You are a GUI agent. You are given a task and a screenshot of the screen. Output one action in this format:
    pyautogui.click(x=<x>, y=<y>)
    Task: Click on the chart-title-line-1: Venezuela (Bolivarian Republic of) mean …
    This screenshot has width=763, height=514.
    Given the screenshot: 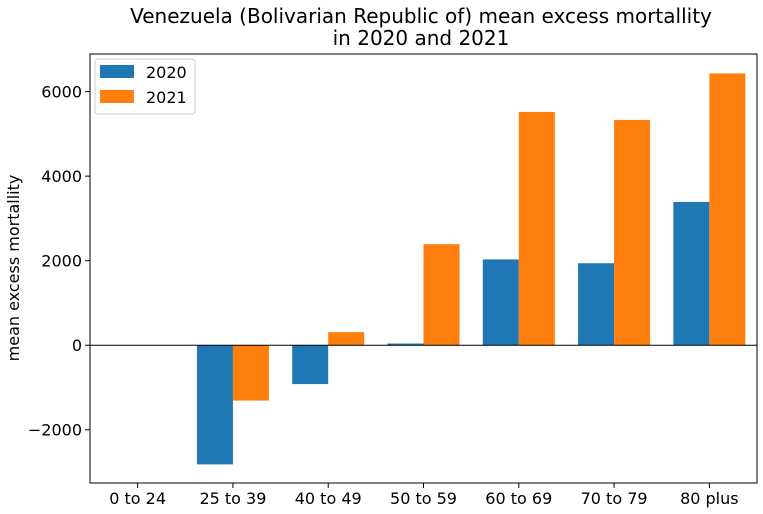 What is the action you would take?
    pyautogui.click(x=421, y=16)
    